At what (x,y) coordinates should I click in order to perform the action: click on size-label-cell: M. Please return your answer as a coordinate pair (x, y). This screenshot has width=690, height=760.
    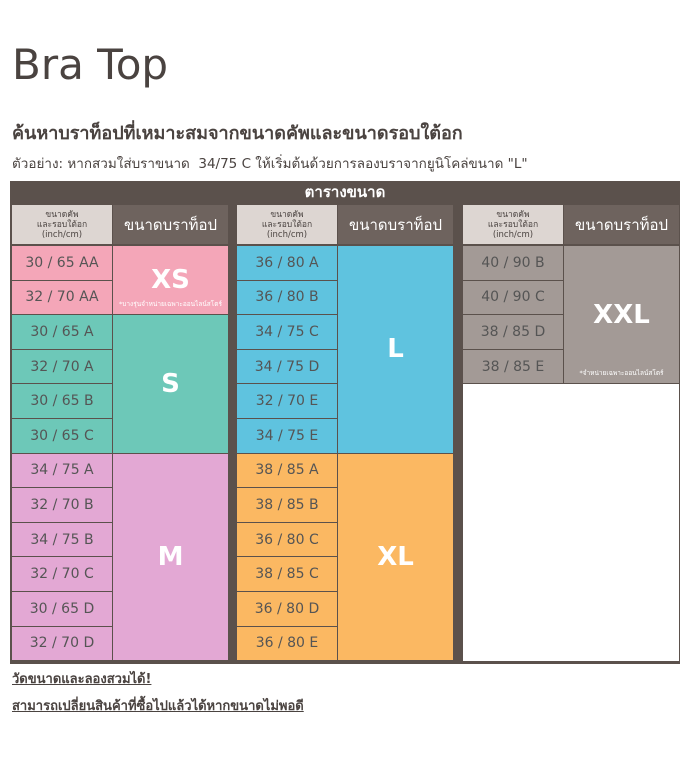
    Looking at the image, I should click on (170, 557).